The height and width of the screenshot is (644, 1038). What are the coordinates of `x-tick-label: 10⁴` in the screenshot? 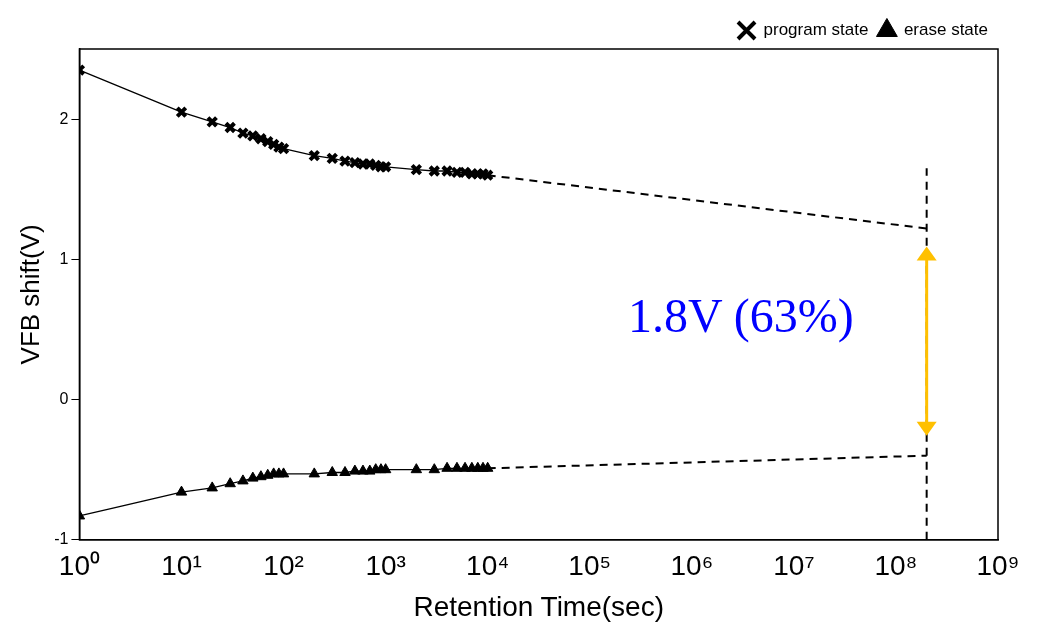 It's located at (488, 566).